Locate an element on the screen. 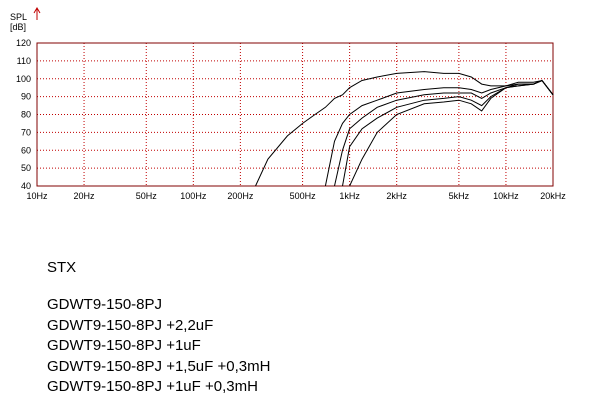 The image size is (589, 406). y-tick-label: 120 is located at coordinates (23, 43).